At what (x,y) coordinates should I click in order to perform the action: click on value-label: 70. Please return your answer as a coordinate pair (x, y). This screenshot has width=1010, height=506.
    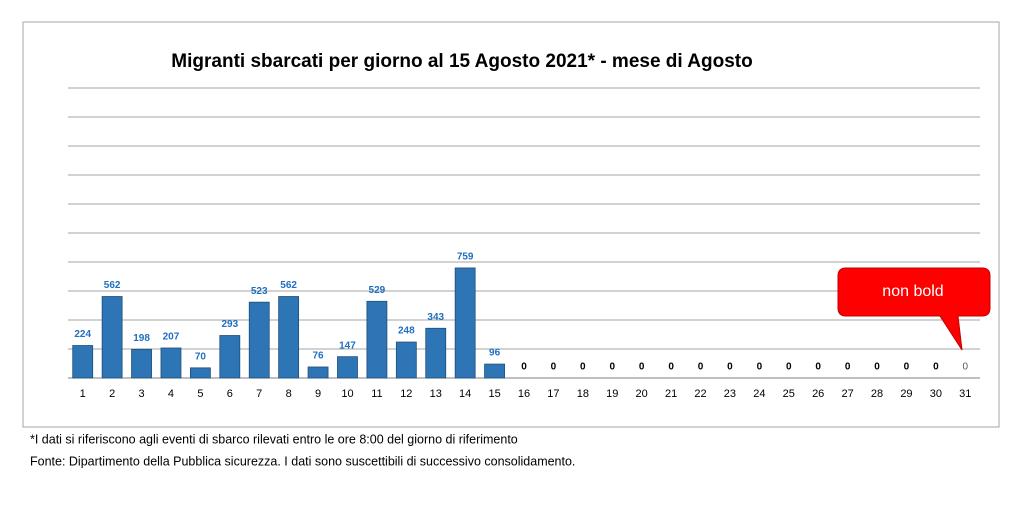
    Looking at the image, I should click on (201, 356).